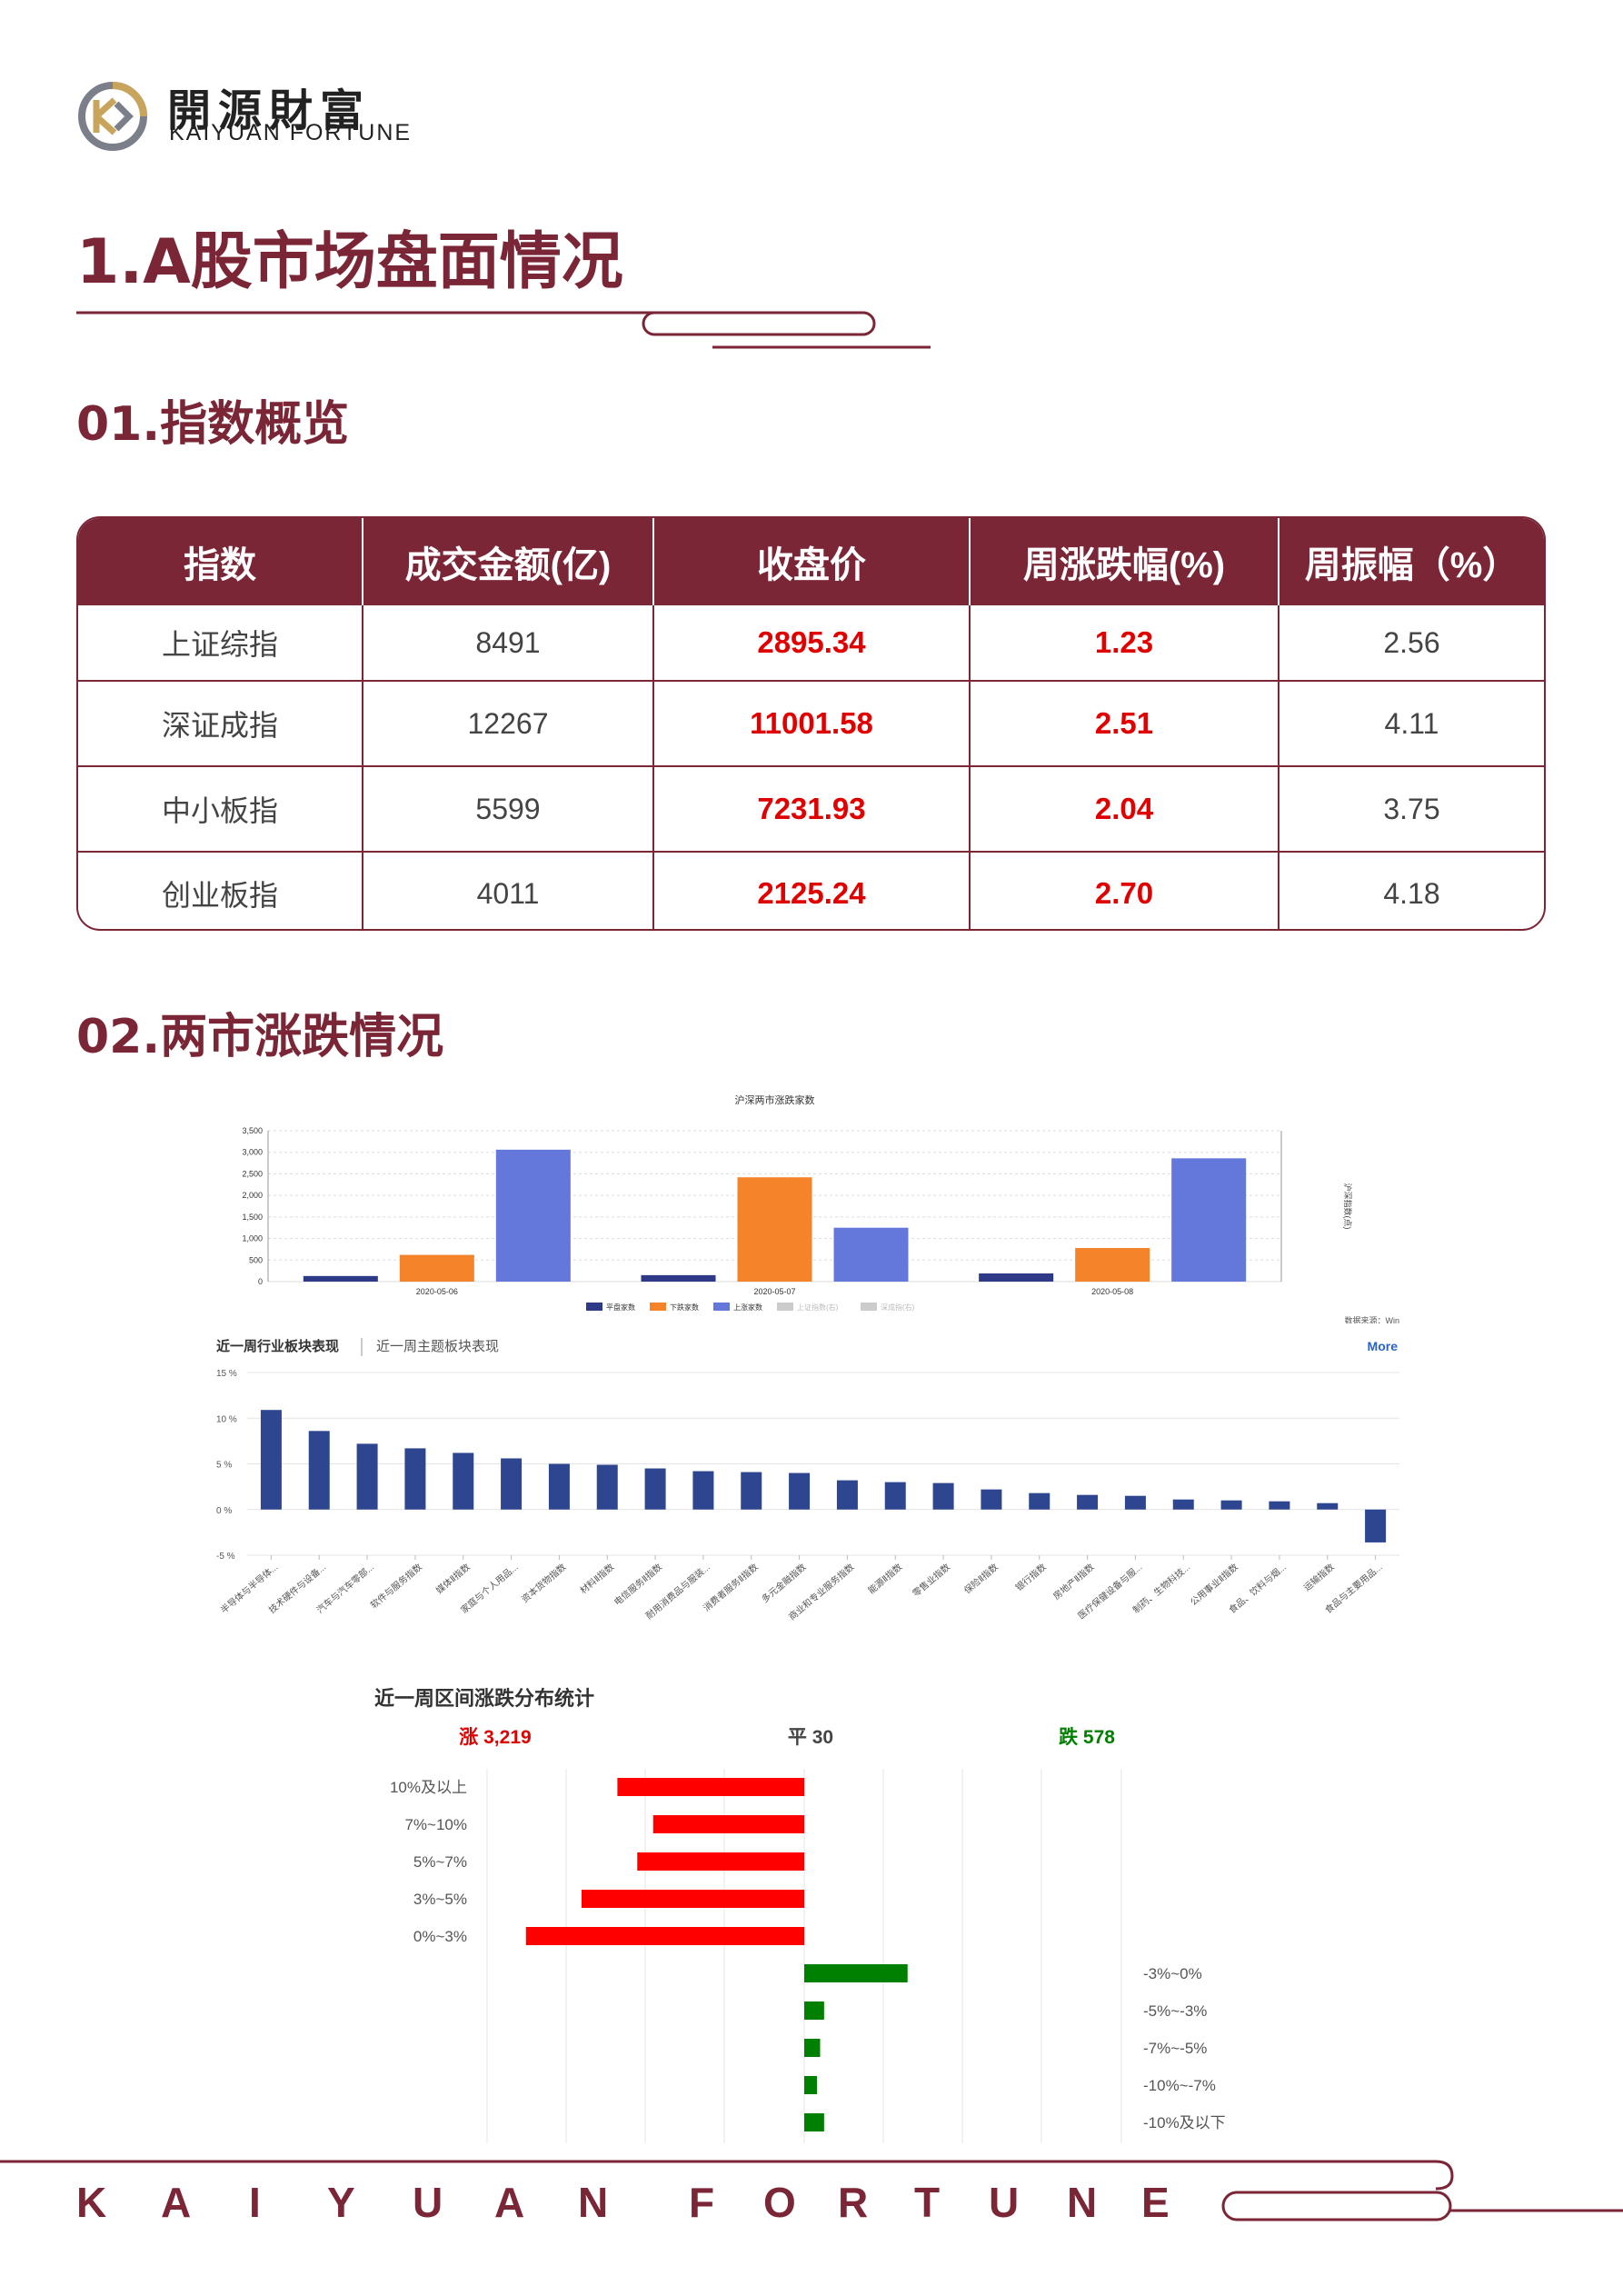 The height and width of the screenshot is (2296, 1623). What do you see at coordinates (220, 891) in the screenshot?
I see `cell-name: 创业板指` at bounding box center [220, 891].